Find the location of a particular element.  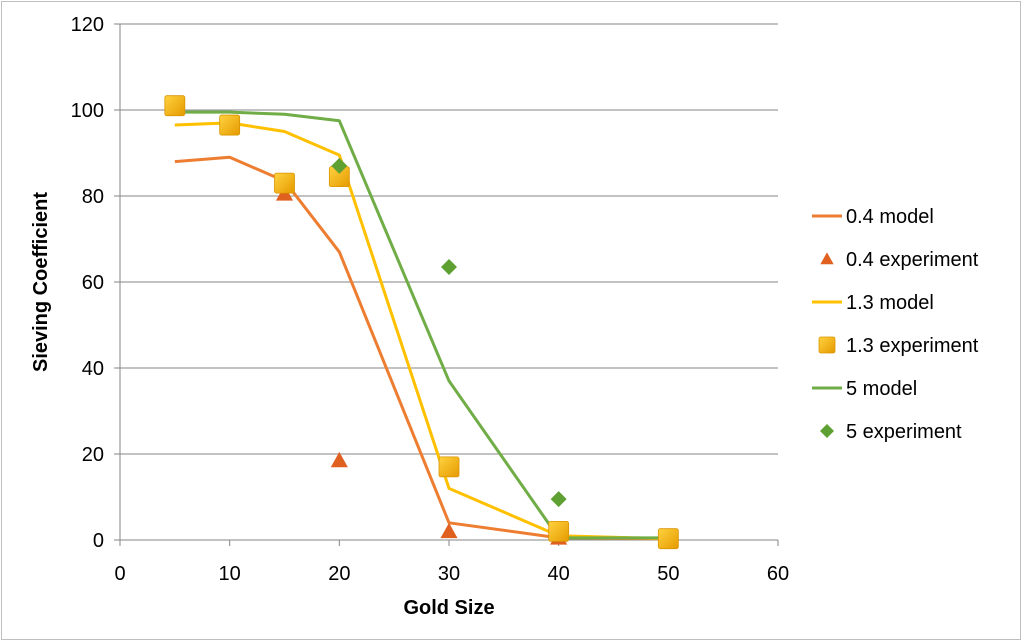

x-tick-label: 20 is located at coordinates (339, 574).